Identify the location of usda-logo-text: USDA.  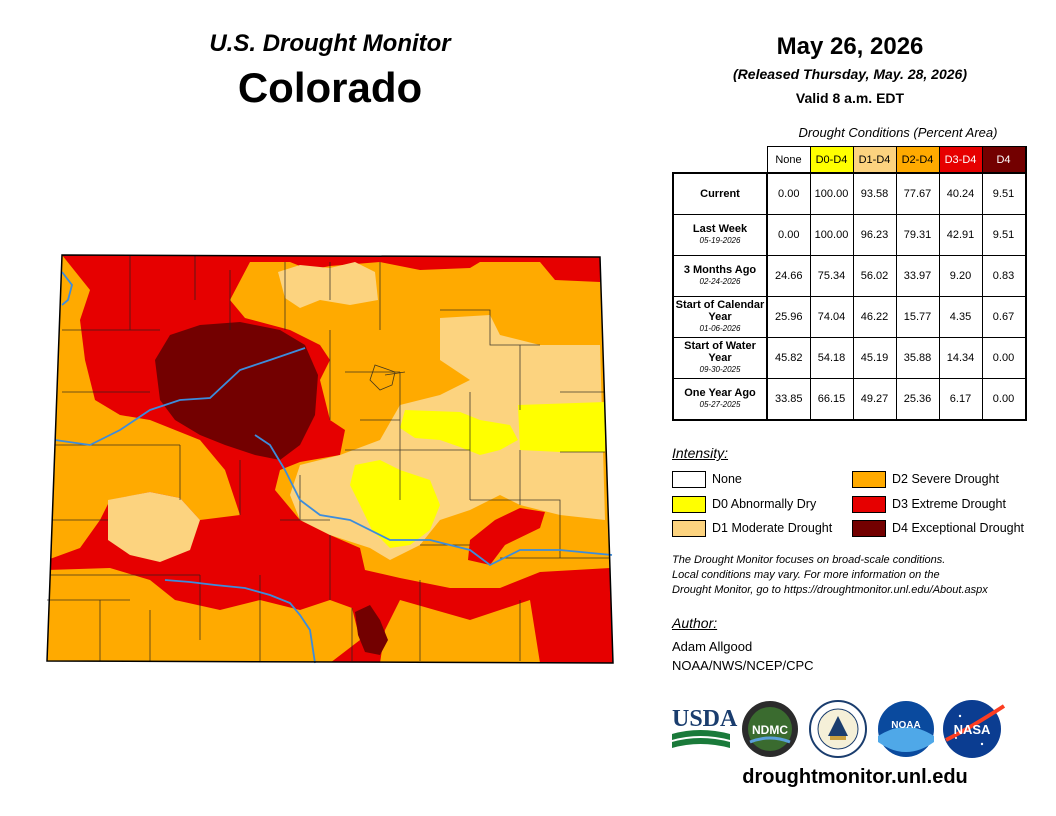
(705, 719).